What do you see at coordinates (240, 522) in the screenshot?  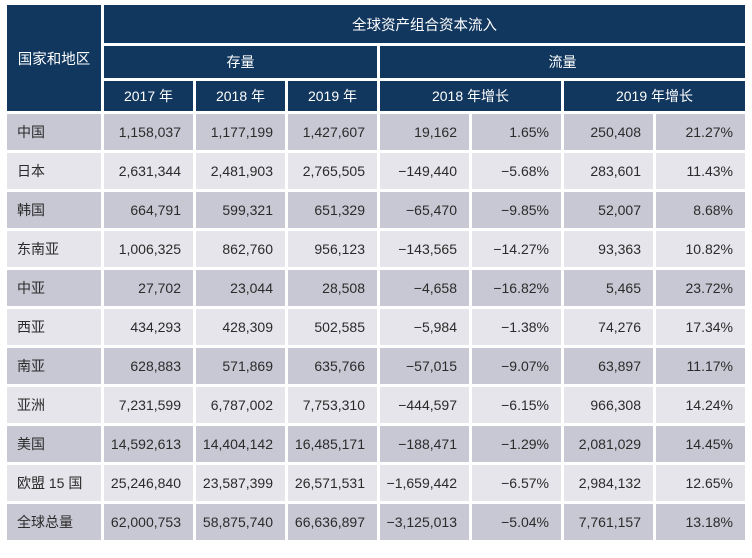 I see `stock-2018-cell: 58,875,740` at bounding box center [240, 522].